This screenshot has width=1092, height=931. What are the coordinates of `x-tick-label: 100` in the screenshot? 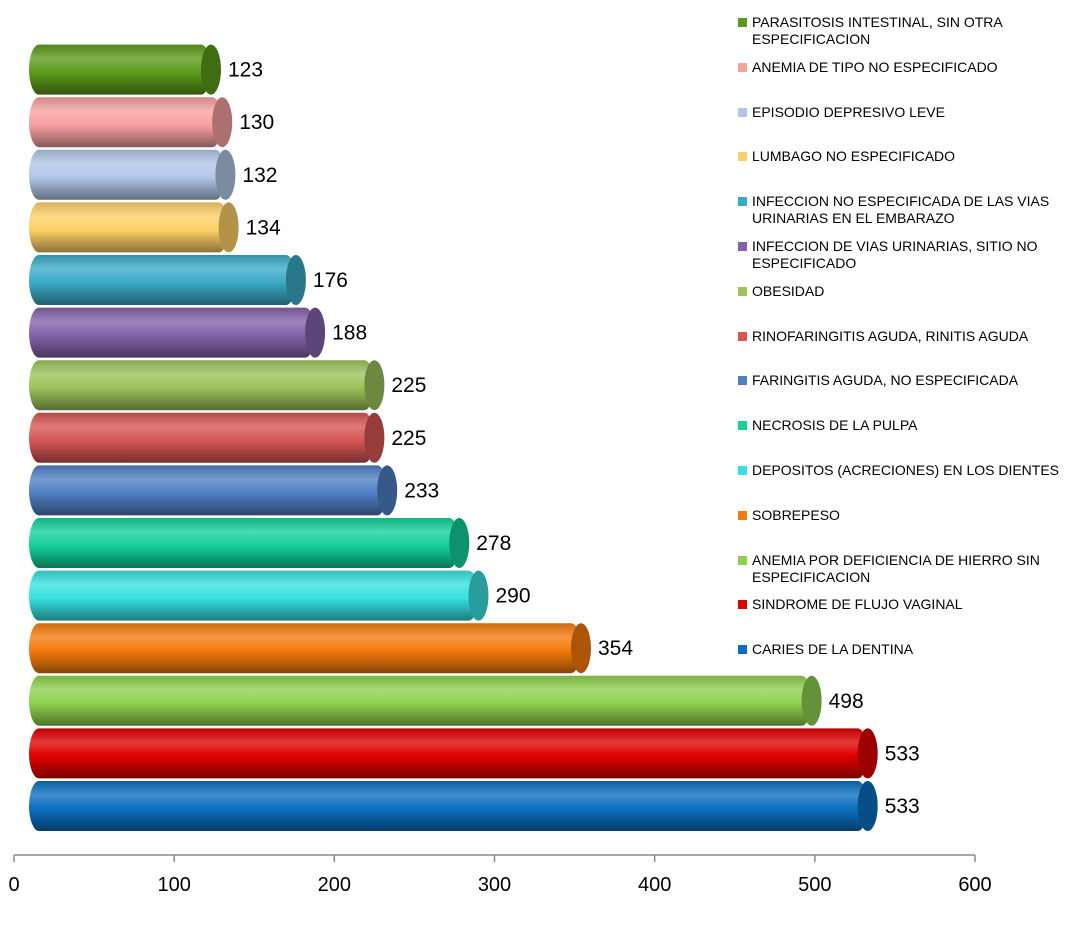 It's located at (173, 885).